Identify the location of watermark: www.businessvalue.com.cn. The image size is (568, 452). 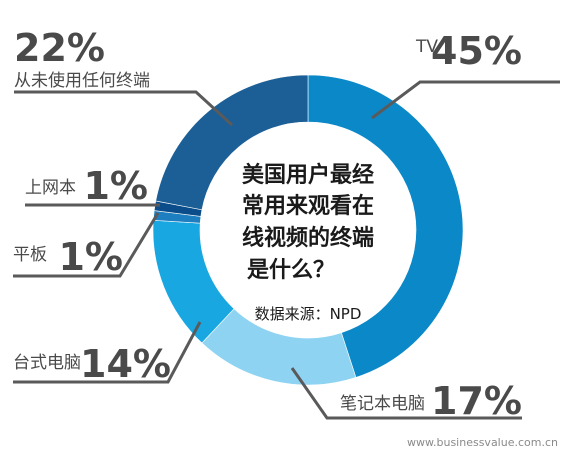
(482, 442).